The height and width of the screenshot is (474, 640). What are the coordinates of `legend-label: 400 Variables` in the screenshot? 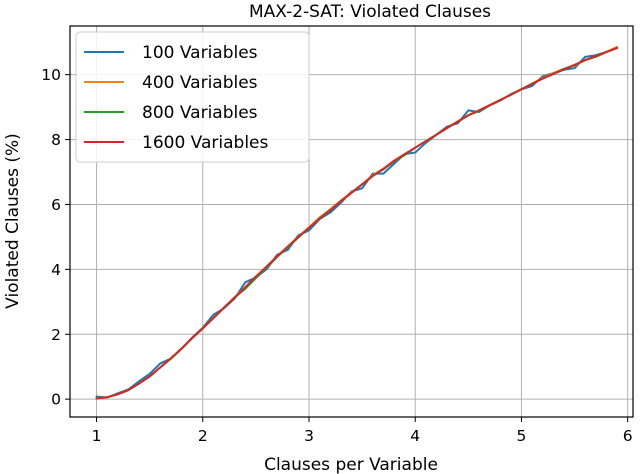 It's located at (200, 83).